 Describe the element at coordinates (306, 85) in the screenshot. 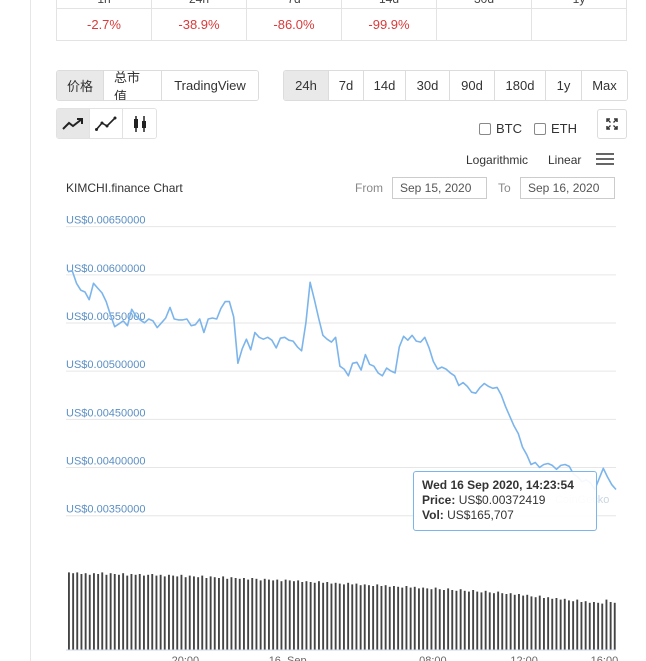

I see `period-24h: 24h` at that location.